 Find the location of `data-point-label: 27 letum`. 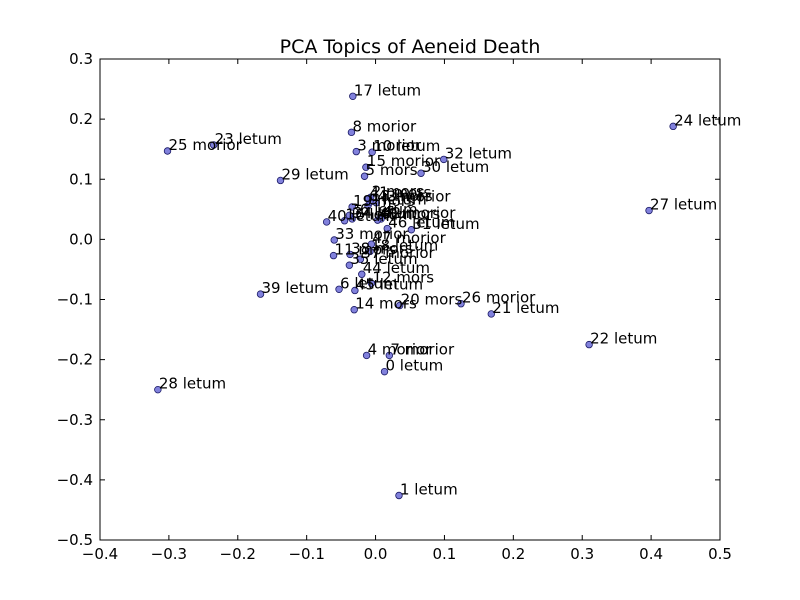

data-point-label: 27 letum is located at coordinates (683, 205).